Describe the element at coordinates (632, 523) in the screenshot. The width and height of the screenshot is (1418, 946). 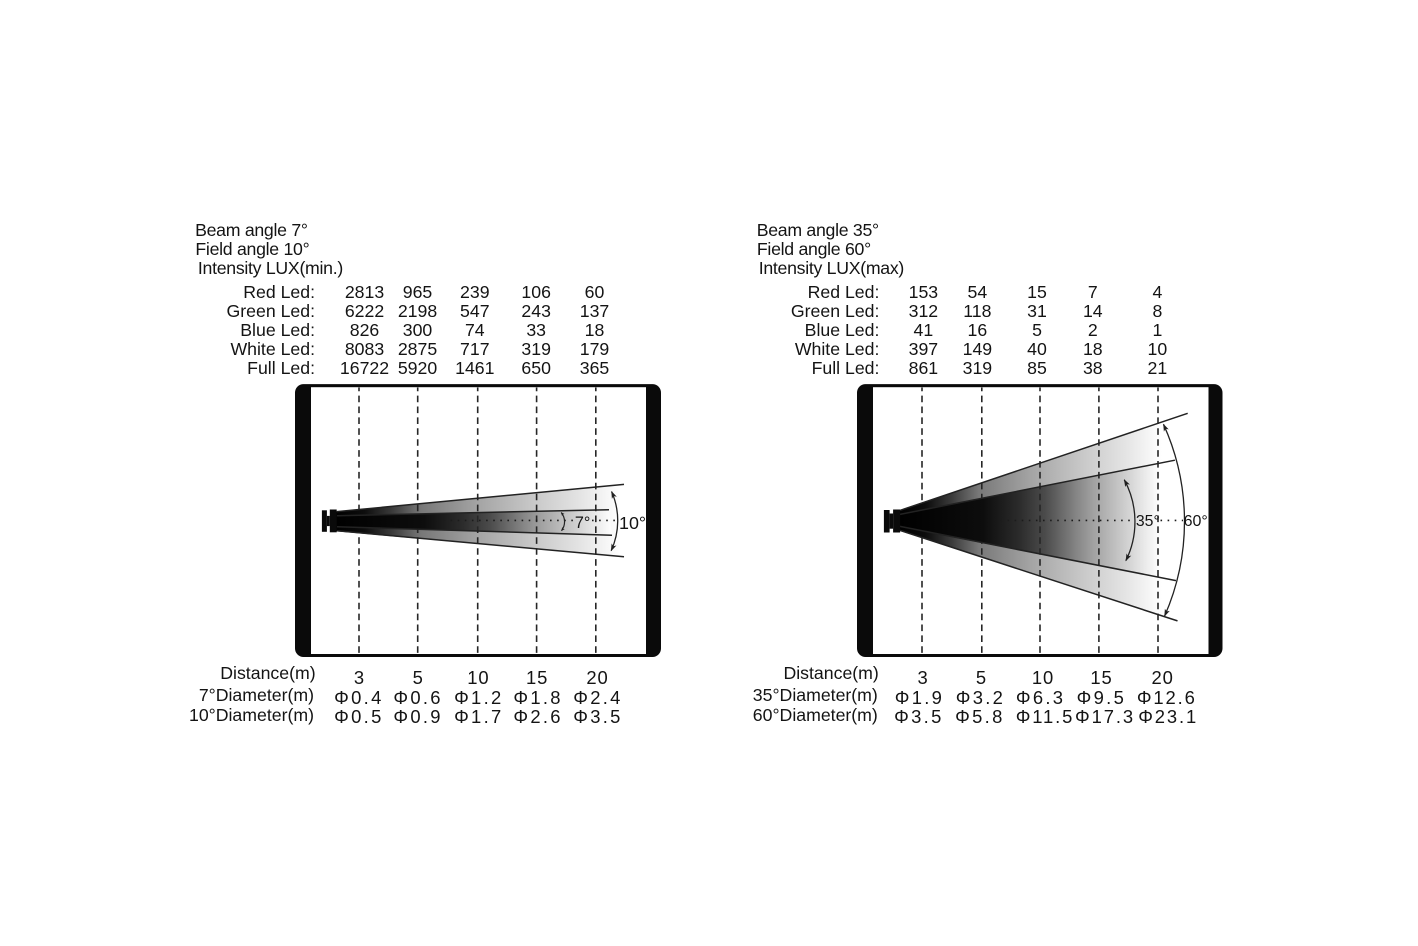
I see `svg-text: 10°` at that location.